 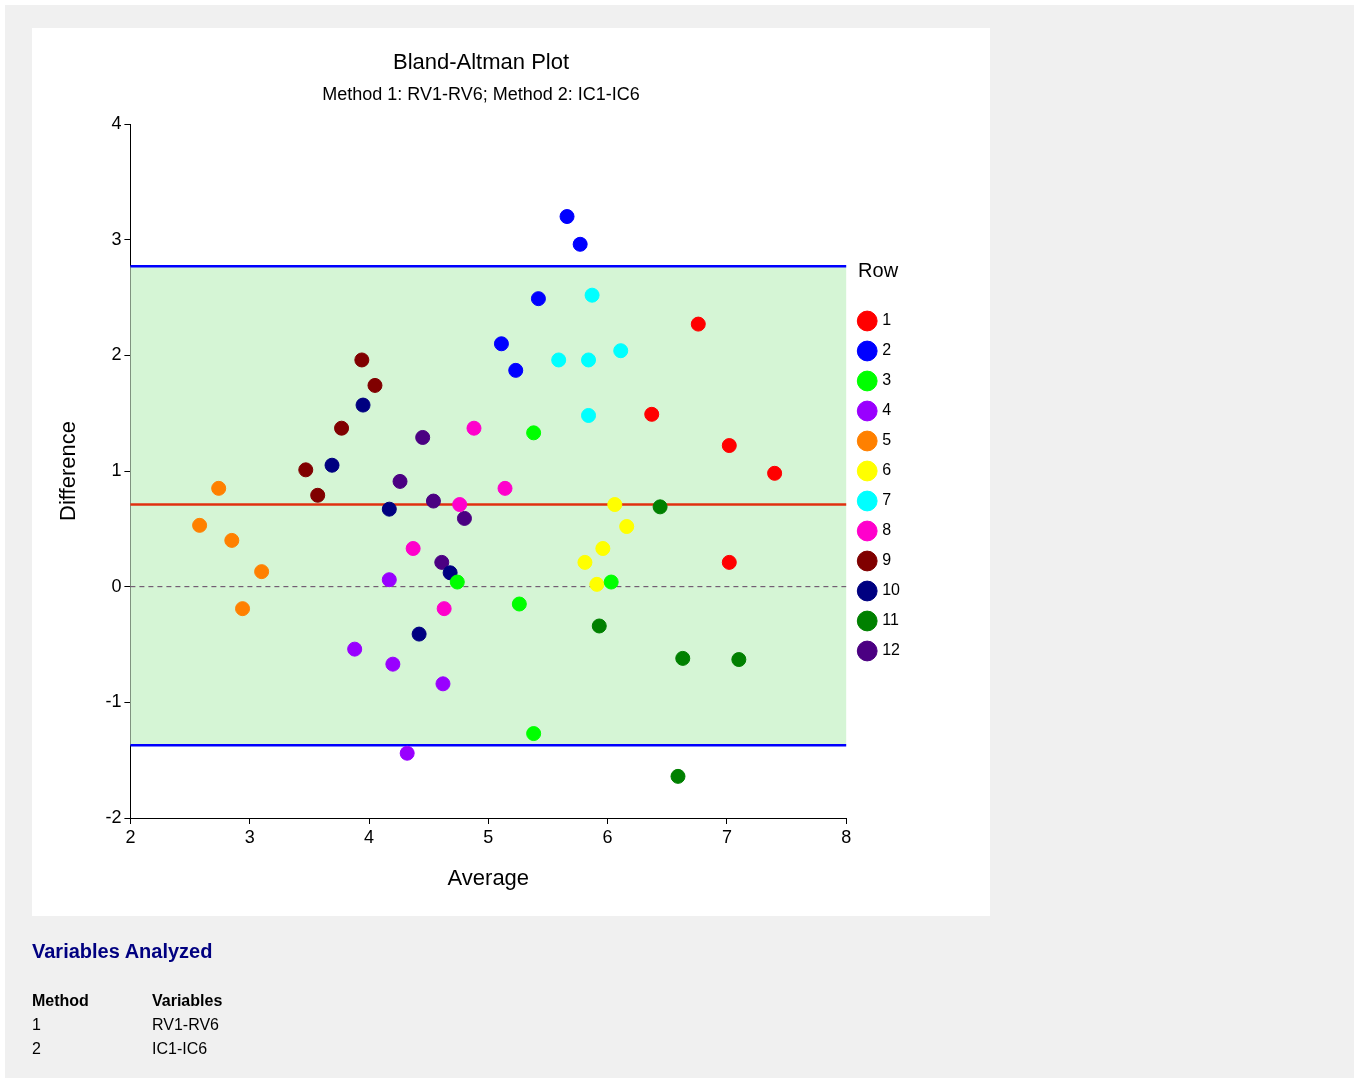 I want to click on x-axis-title: Average, so click(x=488, y=877).